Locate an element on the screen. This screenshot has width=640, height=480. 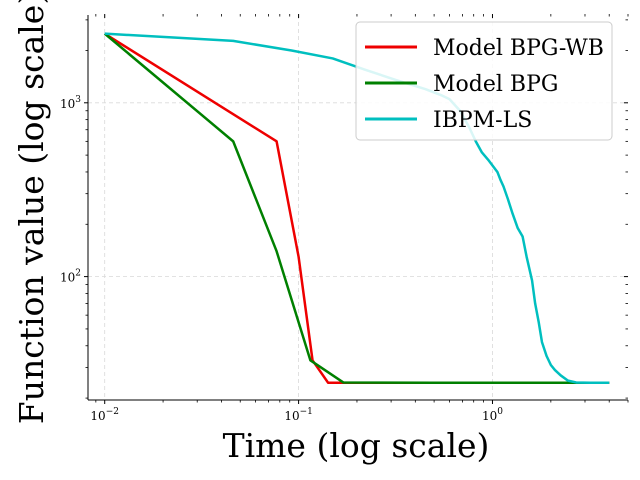
y-tick-label: 10² is located at coordinates (70, 277).